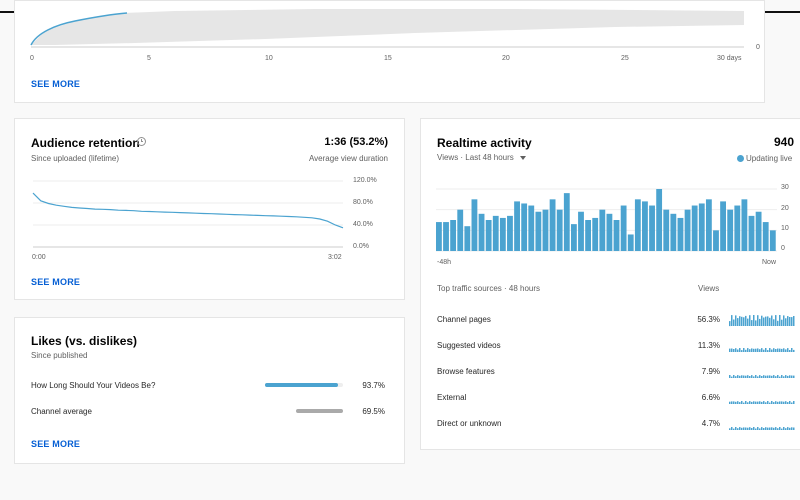  I want to click on y-tick: 20, so click(785, 208).